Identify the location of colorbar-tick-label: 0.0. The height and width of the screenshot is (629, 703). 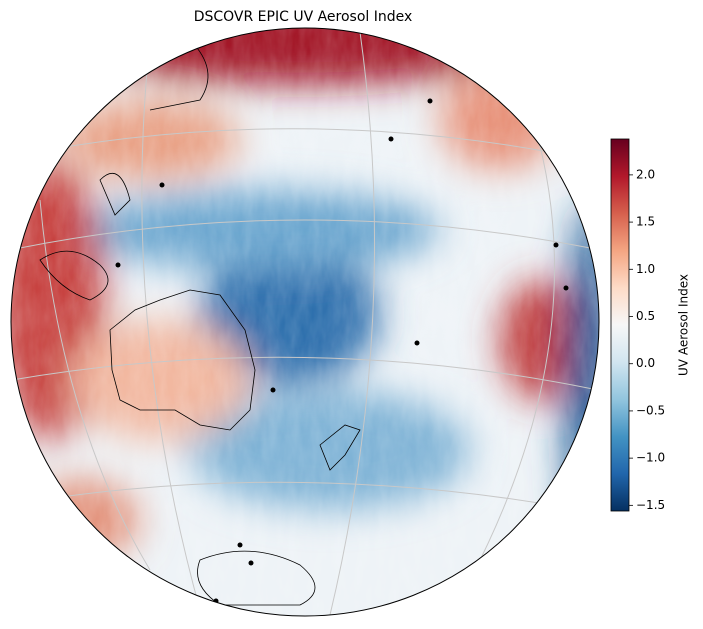
(645, 363).